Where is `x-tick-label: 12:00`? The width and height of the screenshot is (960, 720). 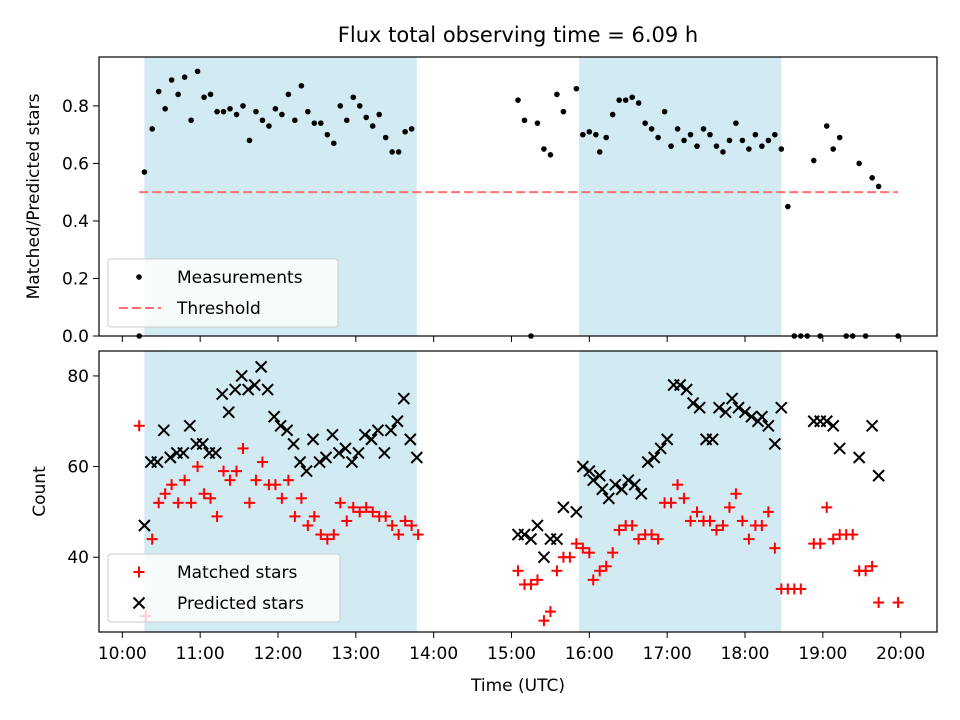 x-tick-label: 12:00 is located at coordinates (278, 654).